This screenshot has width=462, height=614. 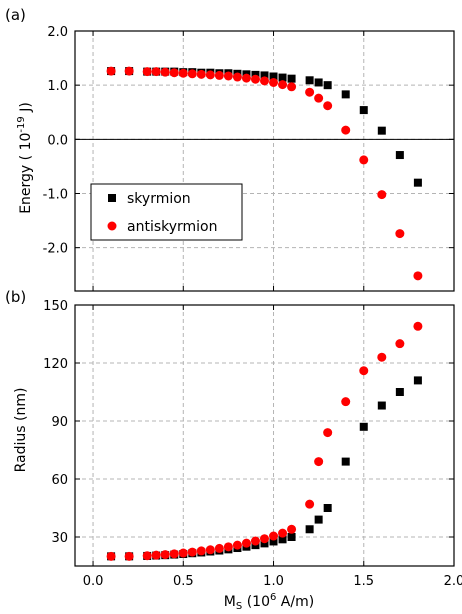 I want to click on y-tick-label: 150, so click(x=55, y=306).